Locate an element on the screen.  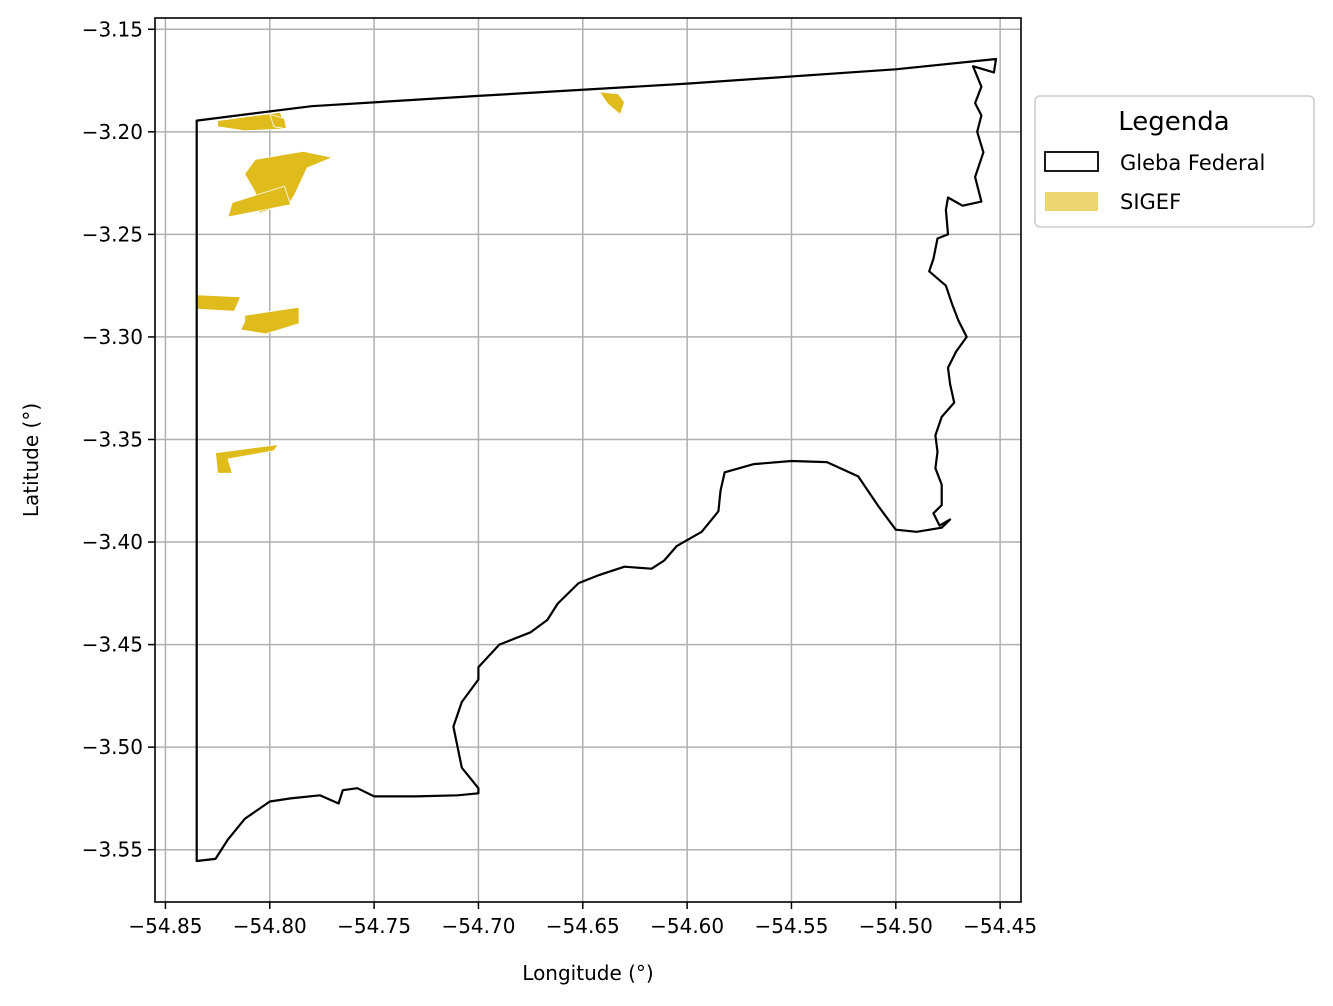
legend-title: Legenda is located at coordinates (1173, 122).